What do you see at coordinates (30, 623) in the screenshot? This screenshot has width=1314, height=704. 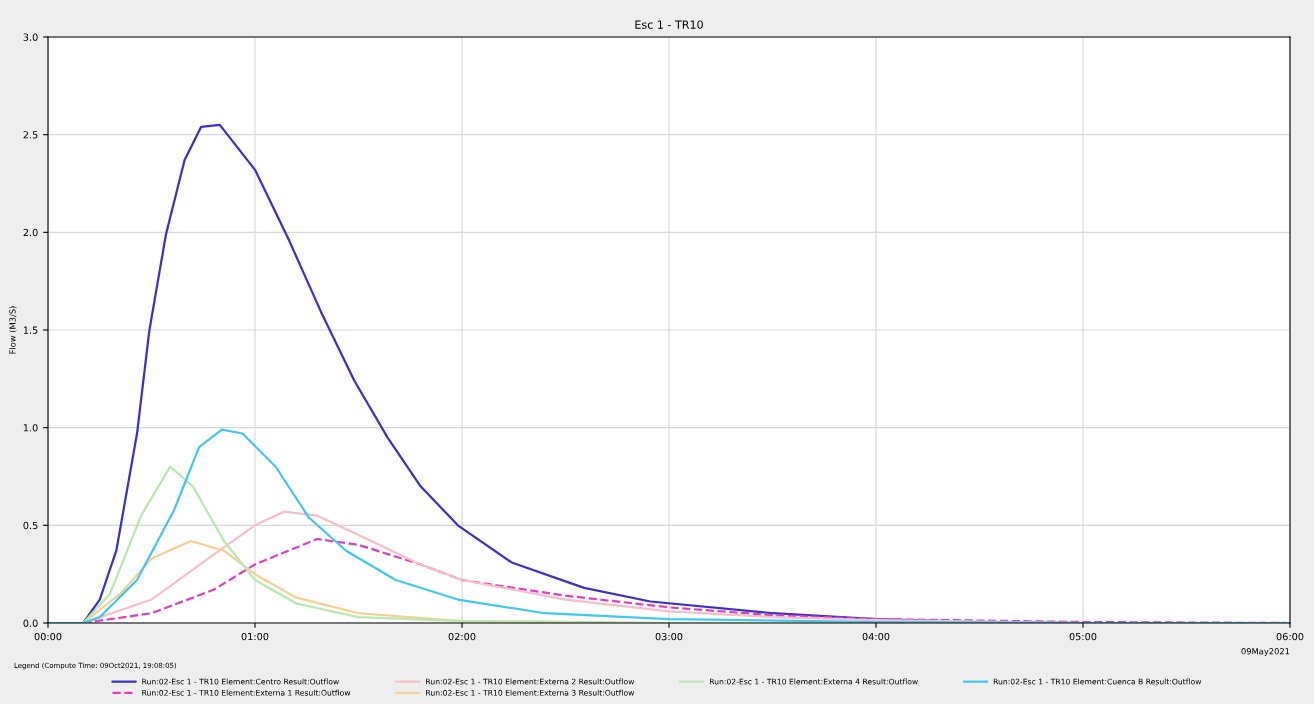 I see `y-tick-label: 0.0` at bounding box center [30, 623].